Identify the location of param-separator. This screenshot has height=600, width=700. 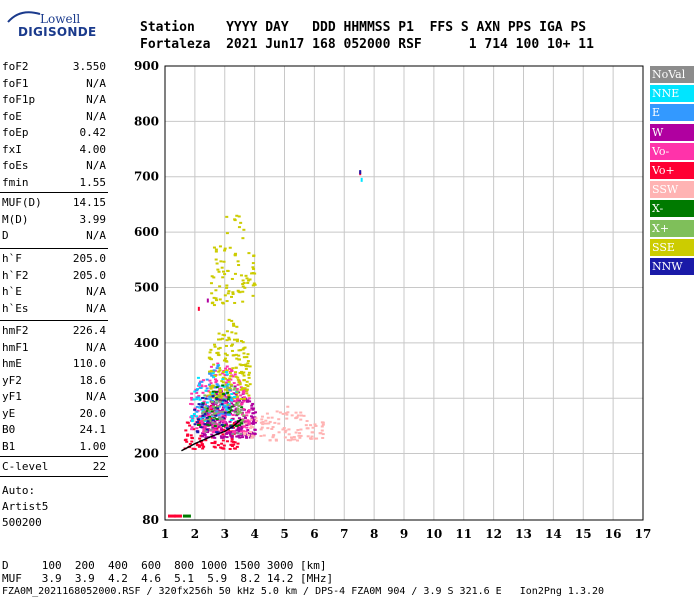
(54, 456).